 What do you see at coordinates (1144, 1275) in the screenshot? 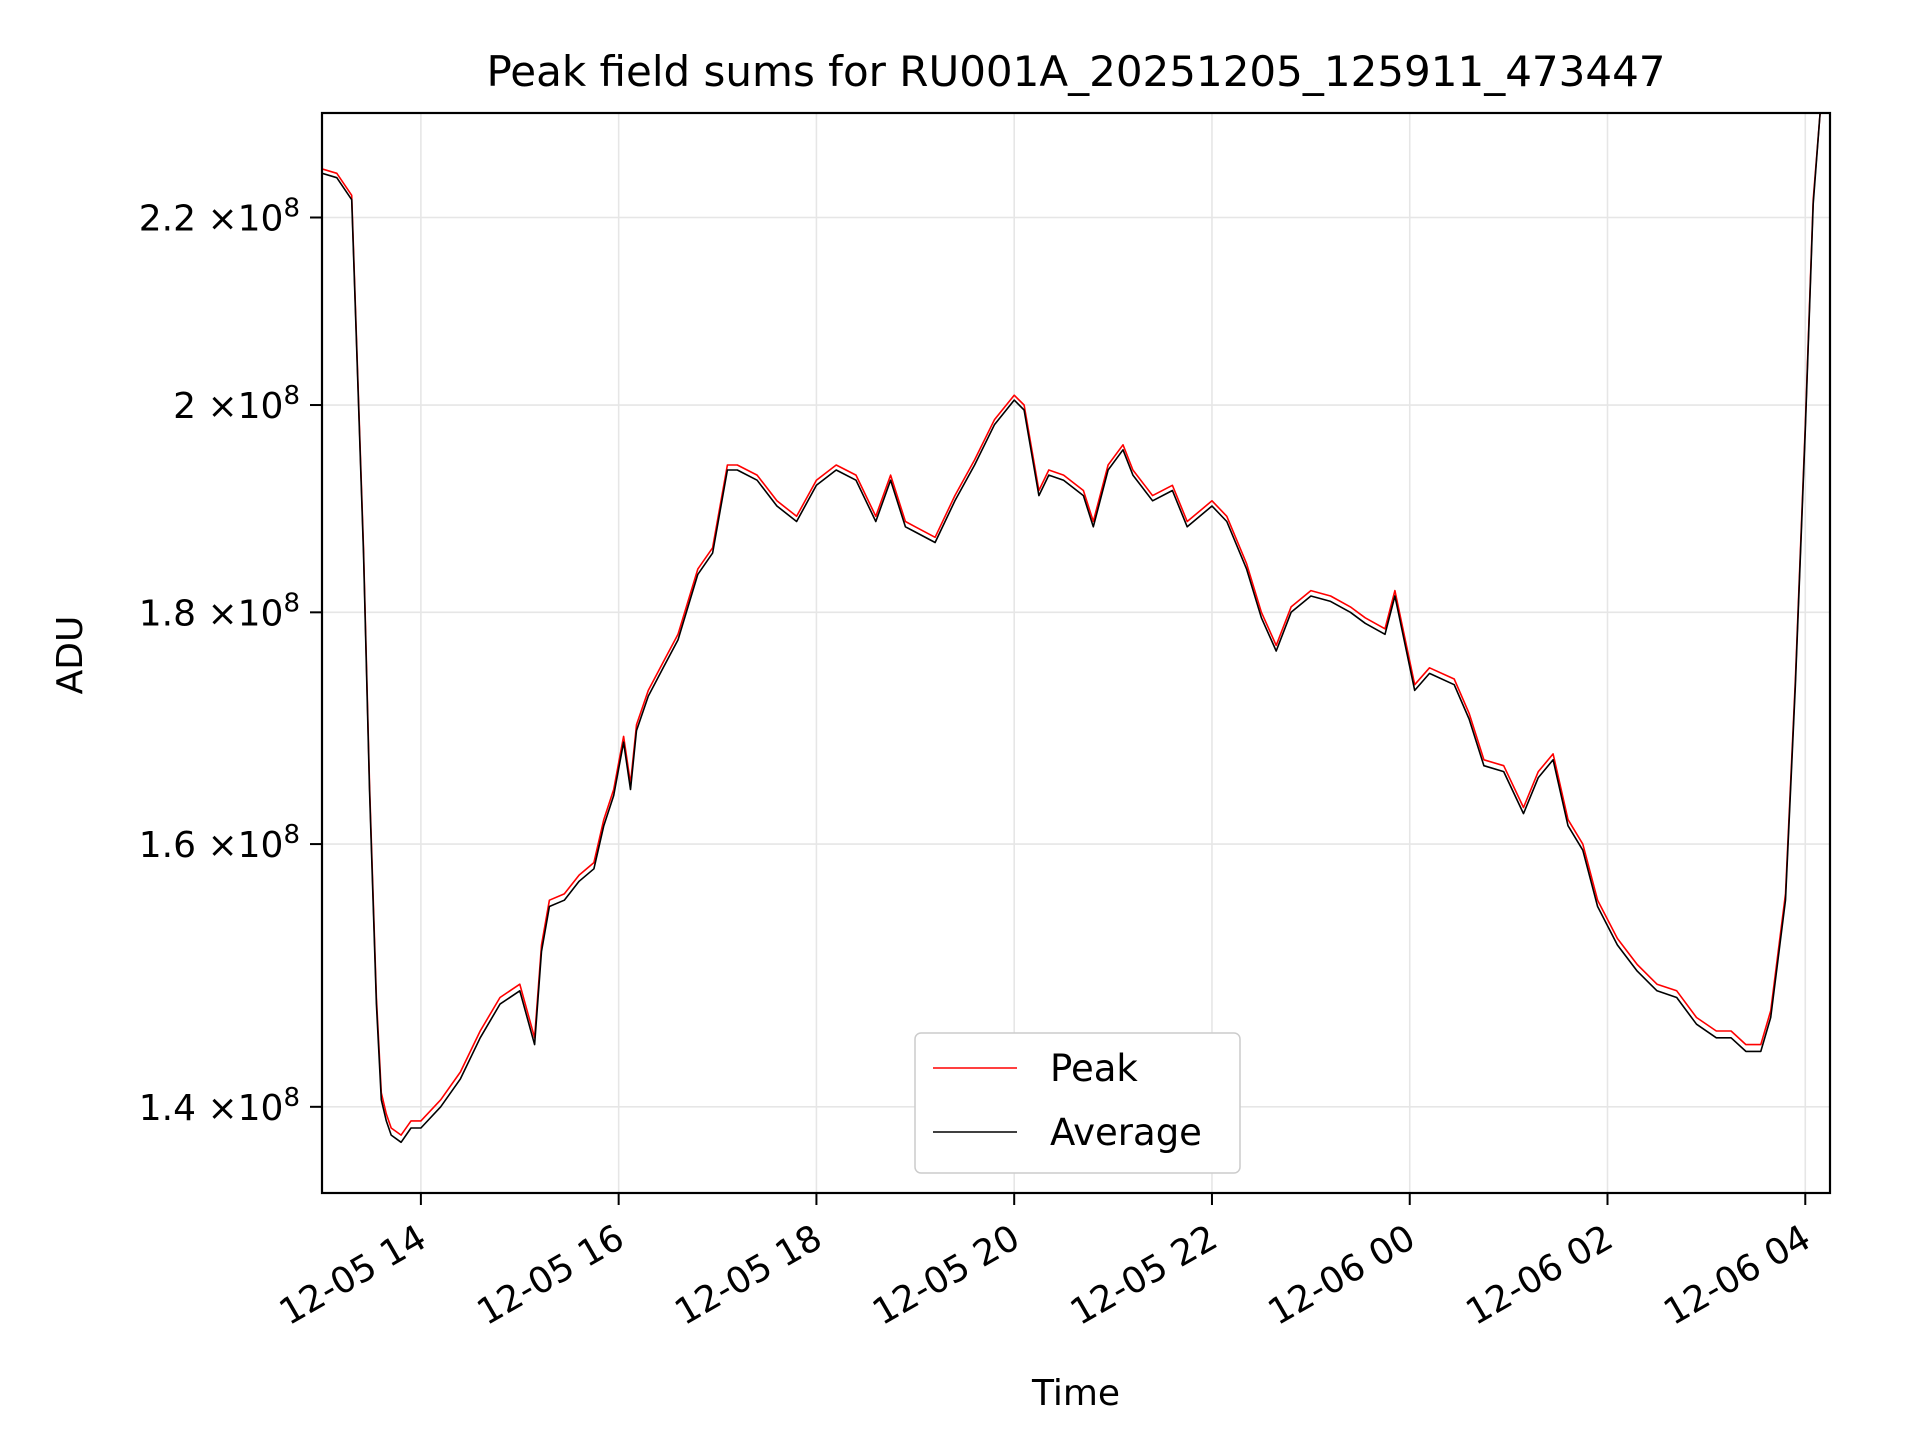
I see `x-tick-label: 12-05 22` at bounding box center [1144, 1275].